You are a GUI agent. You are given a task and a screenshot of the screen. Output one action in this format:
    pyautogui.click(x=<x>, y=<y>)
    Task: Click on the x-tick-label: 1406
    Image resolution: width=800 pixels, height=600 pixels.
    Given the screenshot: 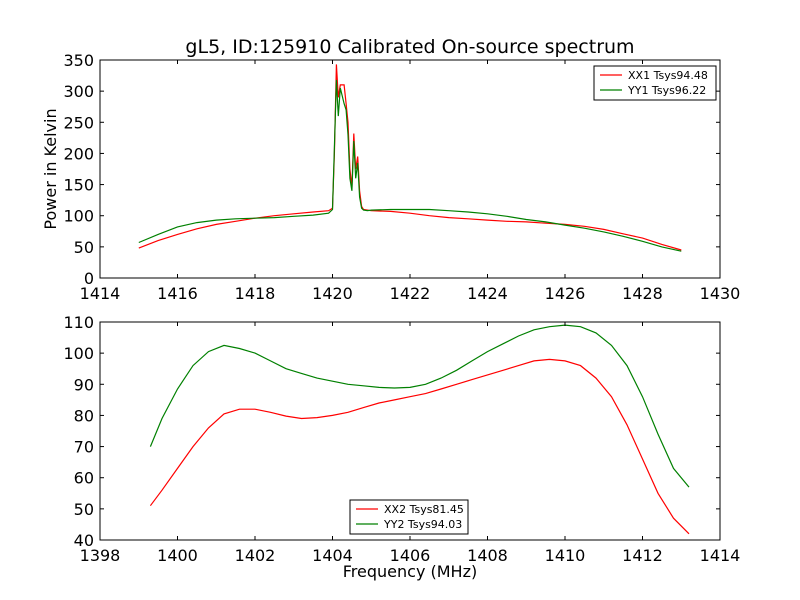 What is the action you would take?
    pyautogui.click(x=410, y=555)
    